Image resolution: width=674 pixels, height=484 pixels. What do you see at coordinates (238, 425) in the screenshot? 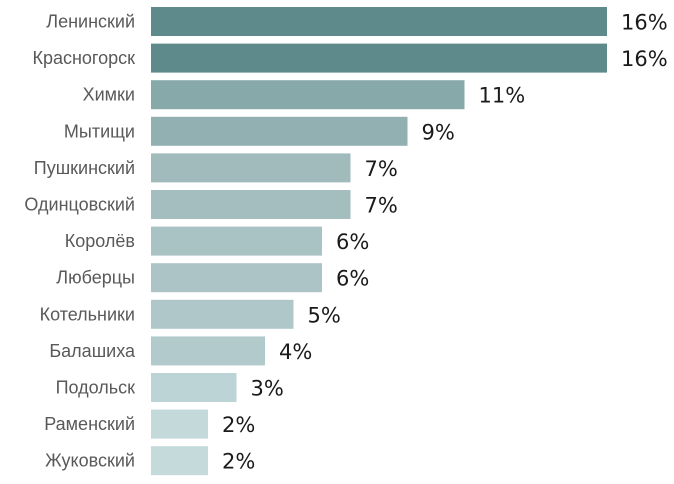
I see `value-label-12: 2%` at bounding box center [238, 425].